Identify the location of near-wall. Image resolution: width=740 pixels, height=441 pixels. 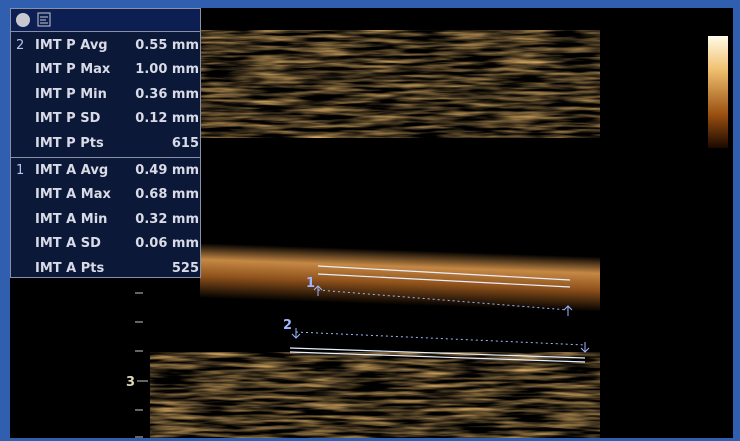
(400, 277).